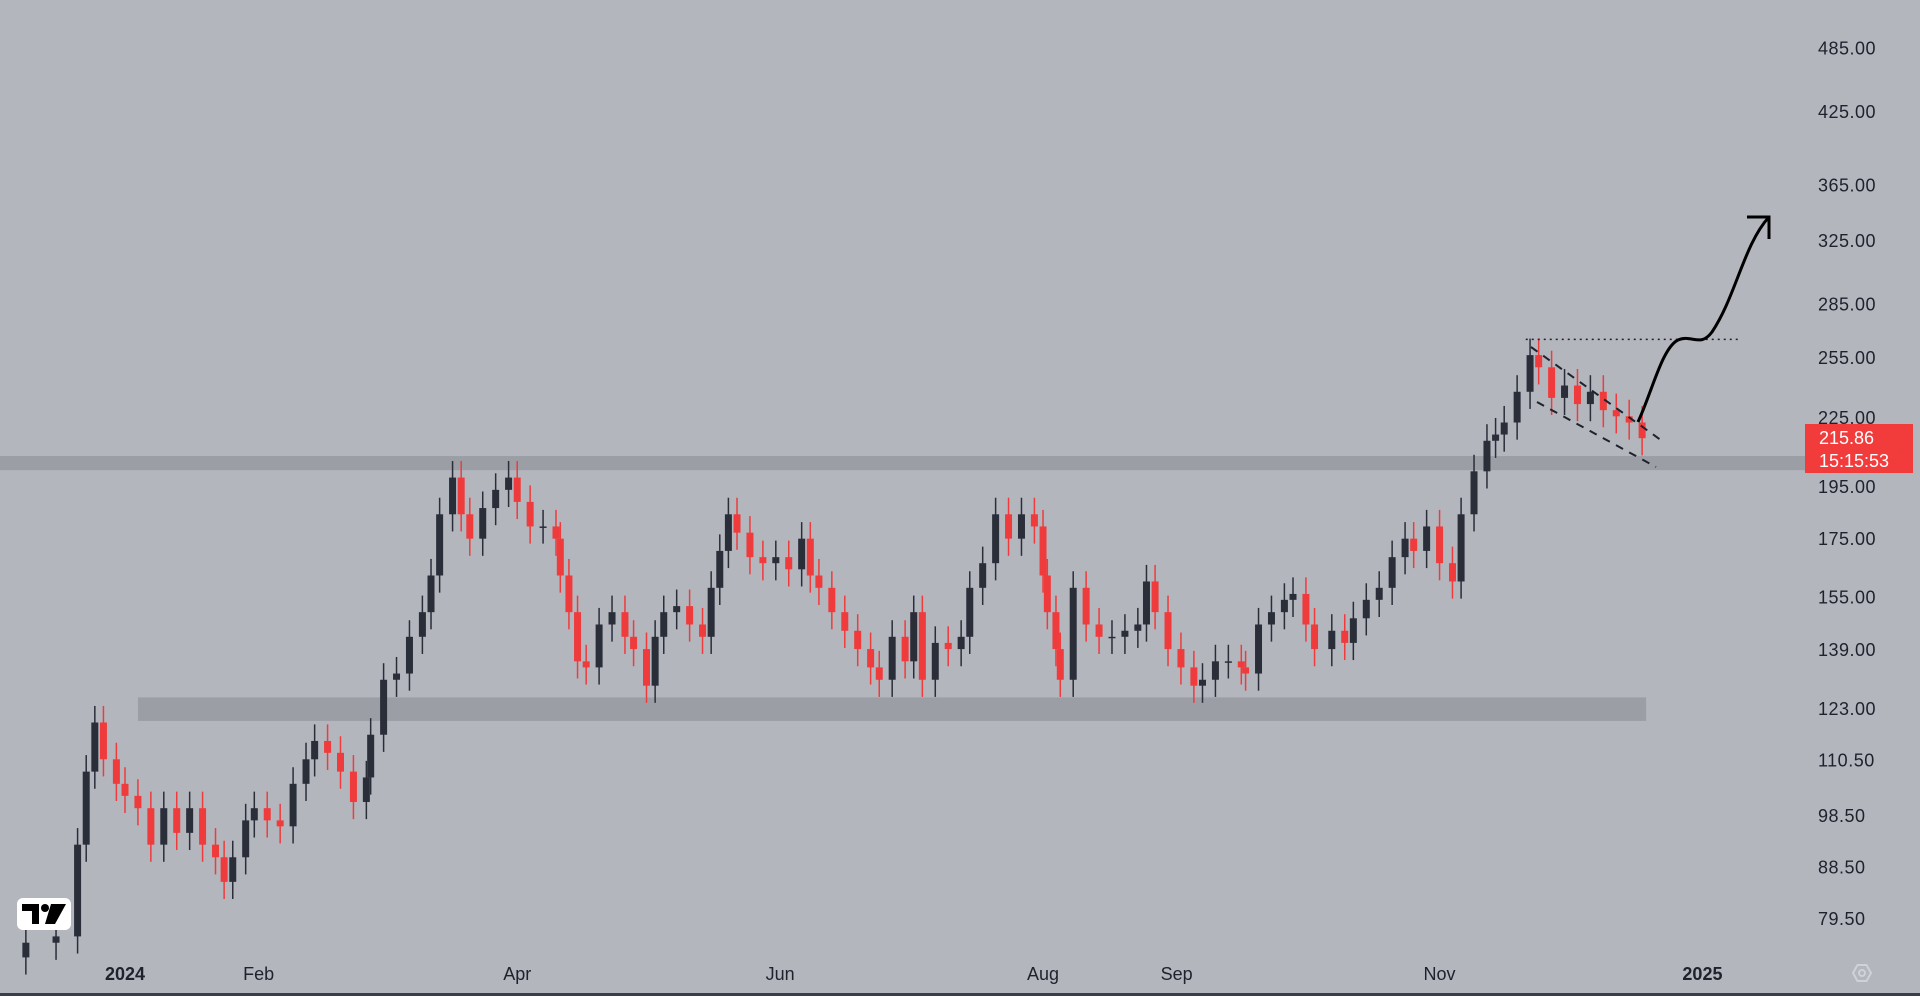  What do you see at coordinates (914, 974) in the screenshot?
I see `time-axis: 2024 Feb Apr Jun Aug Sep Nov 2025` at bounding box center [914, 974].